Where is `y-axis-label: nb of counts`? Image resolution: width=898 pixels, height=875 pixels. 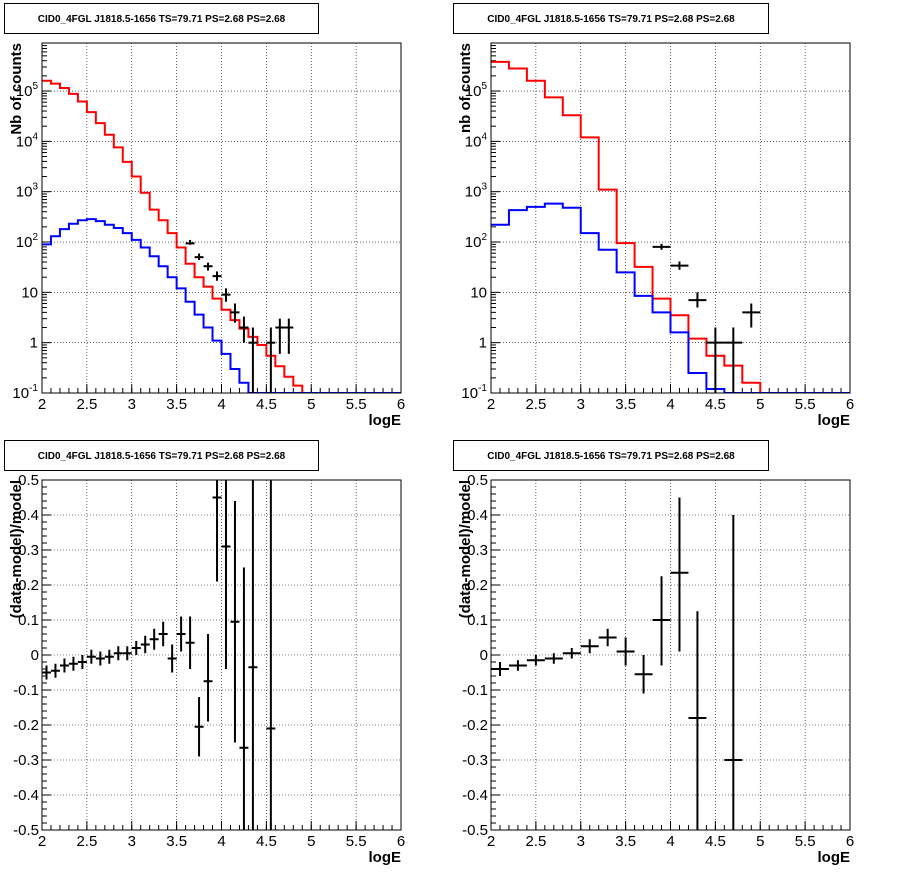
y-axis-label: nb of counts is located at coordinates (465, 88).